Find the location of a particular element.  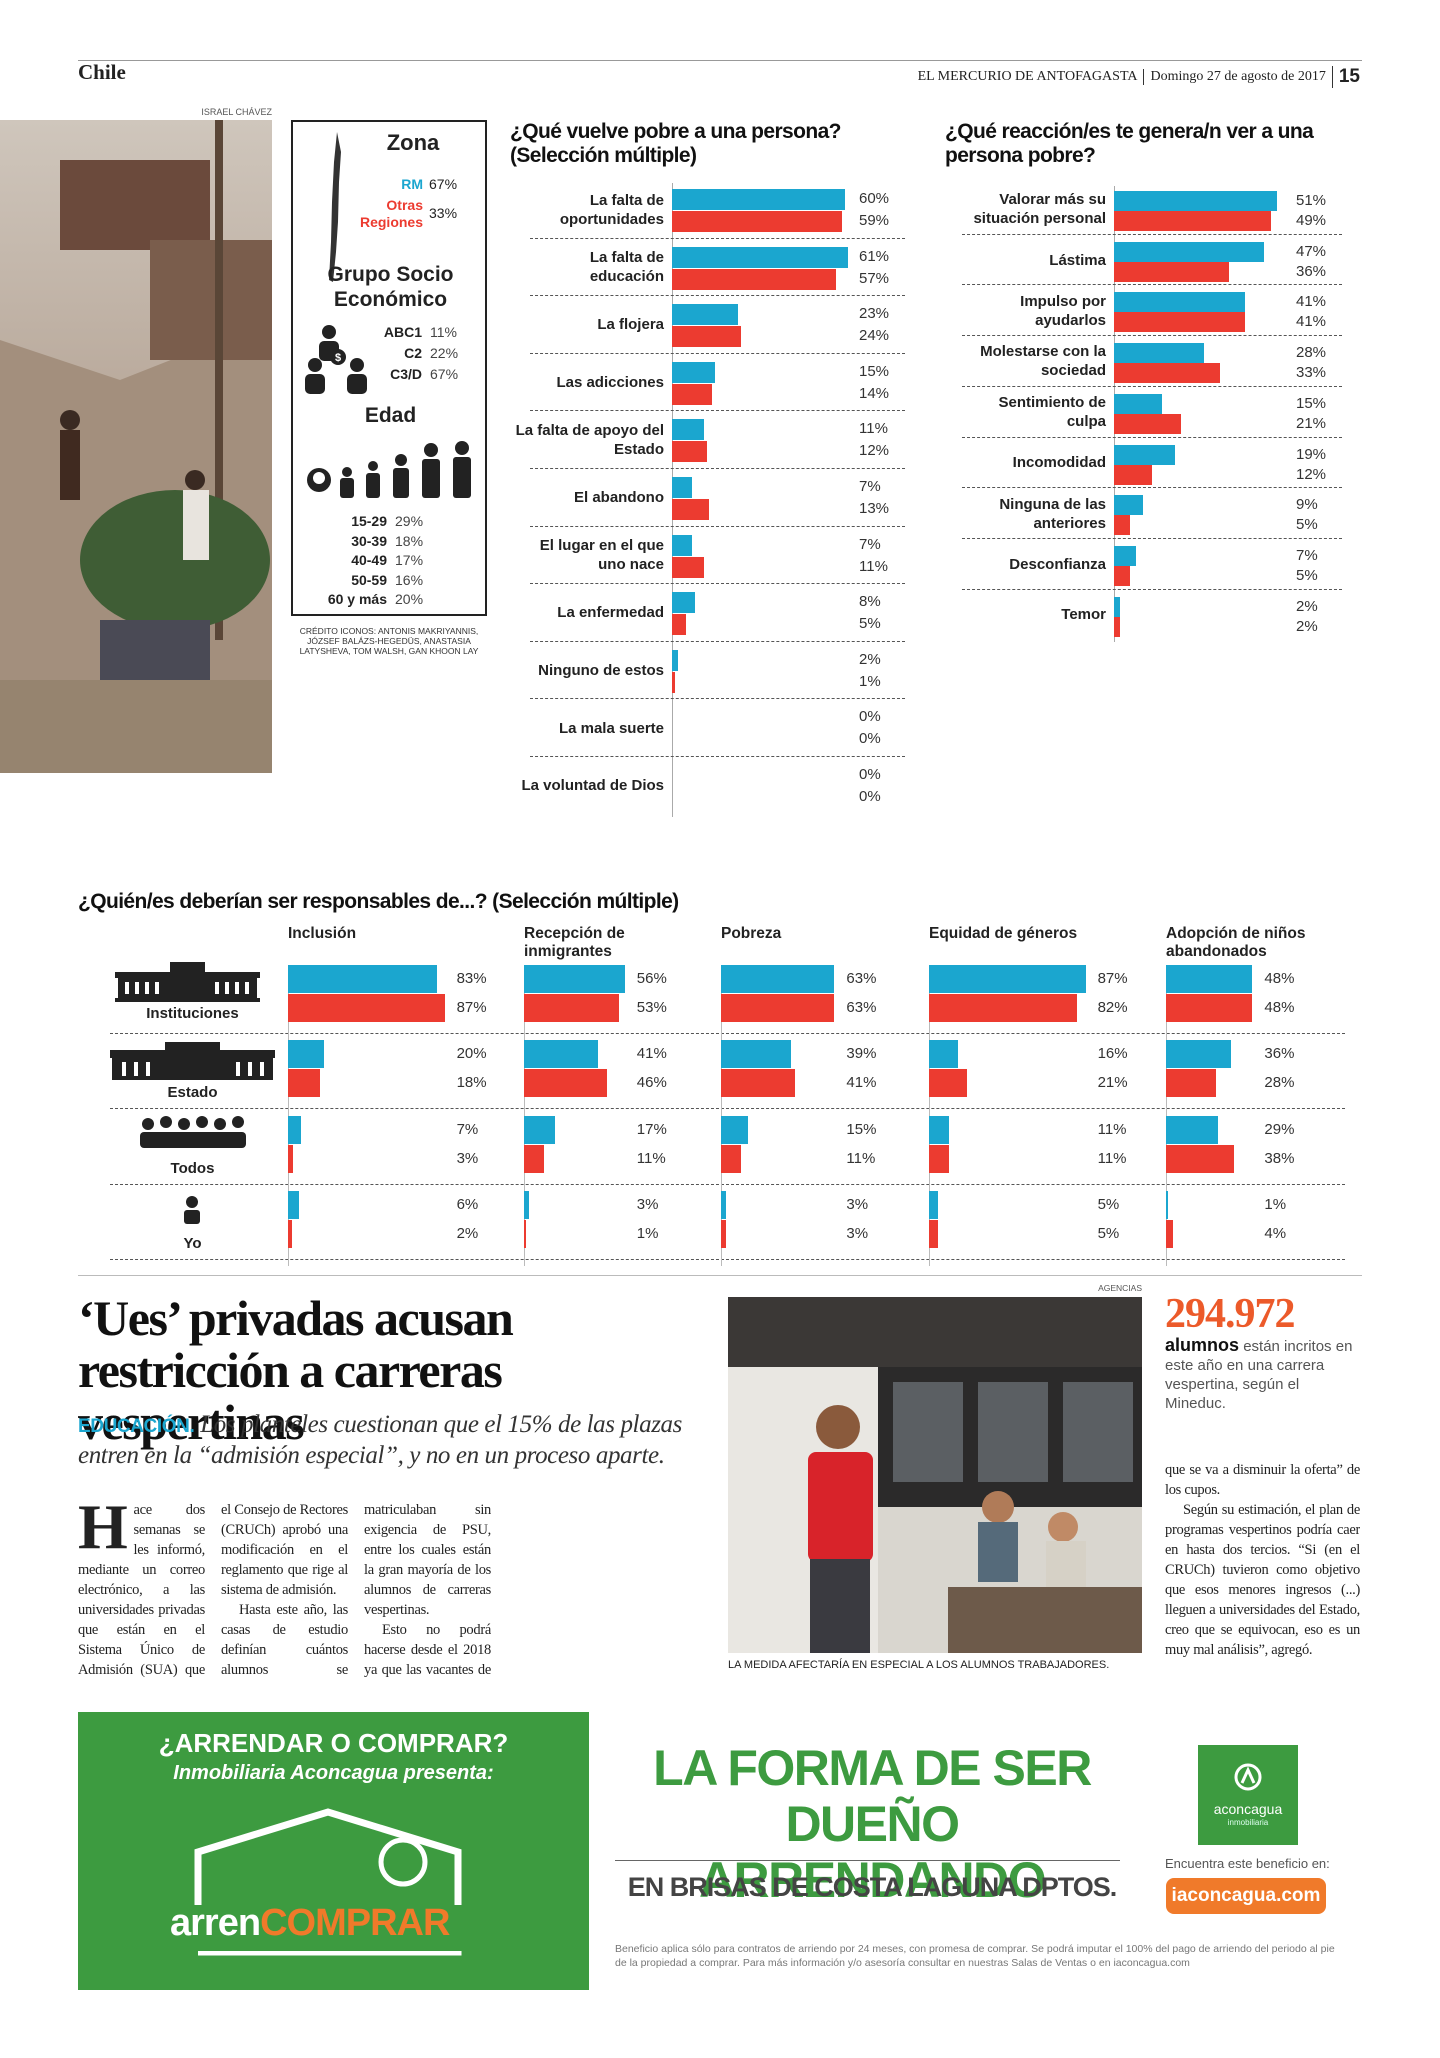

value-label: 63% is located at coordinates (861, 1007).